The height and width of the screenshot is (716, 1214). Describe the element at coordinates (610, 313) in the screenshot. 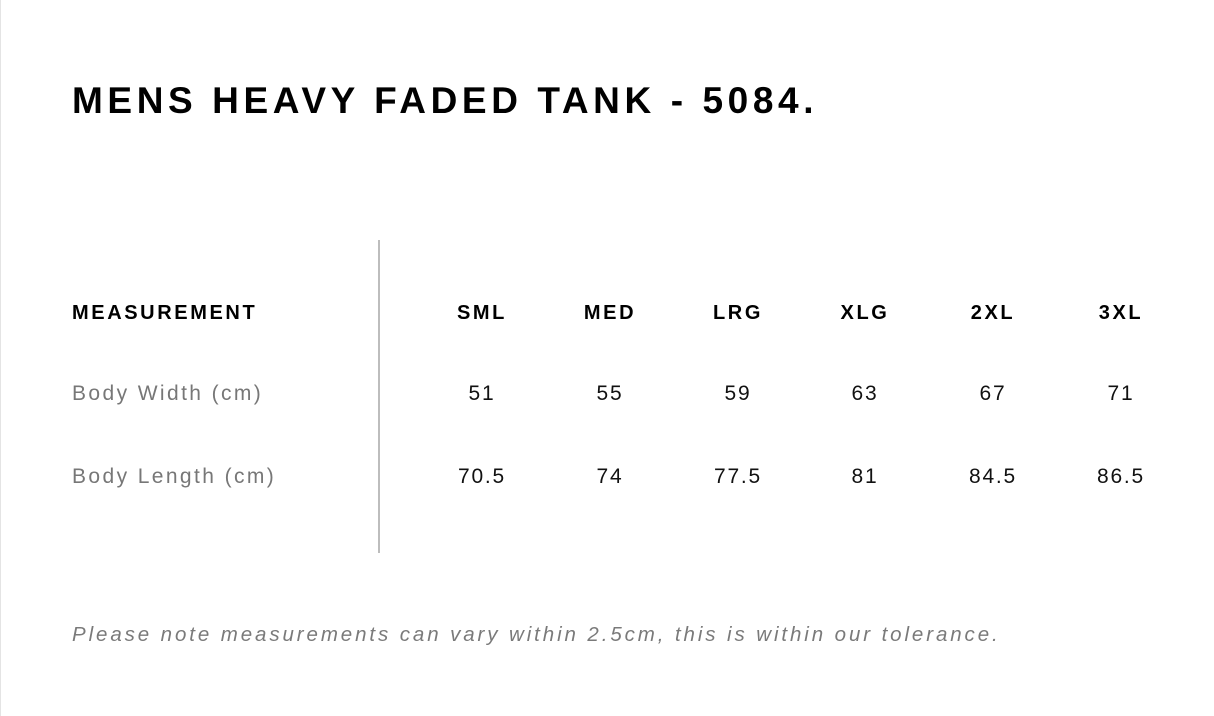

I see `size-header-med: MED` at that location.